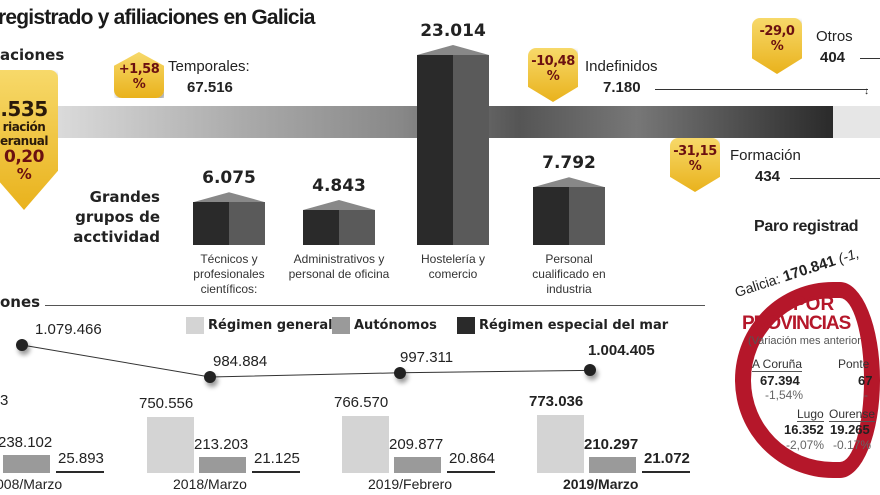 Image resolution: width=880 pixels, height=495 pixels. What do you see at coordinates (695, 151) in the screenshot?
I see `formacion-pct: -31,15` at bounding box center [695, 151].